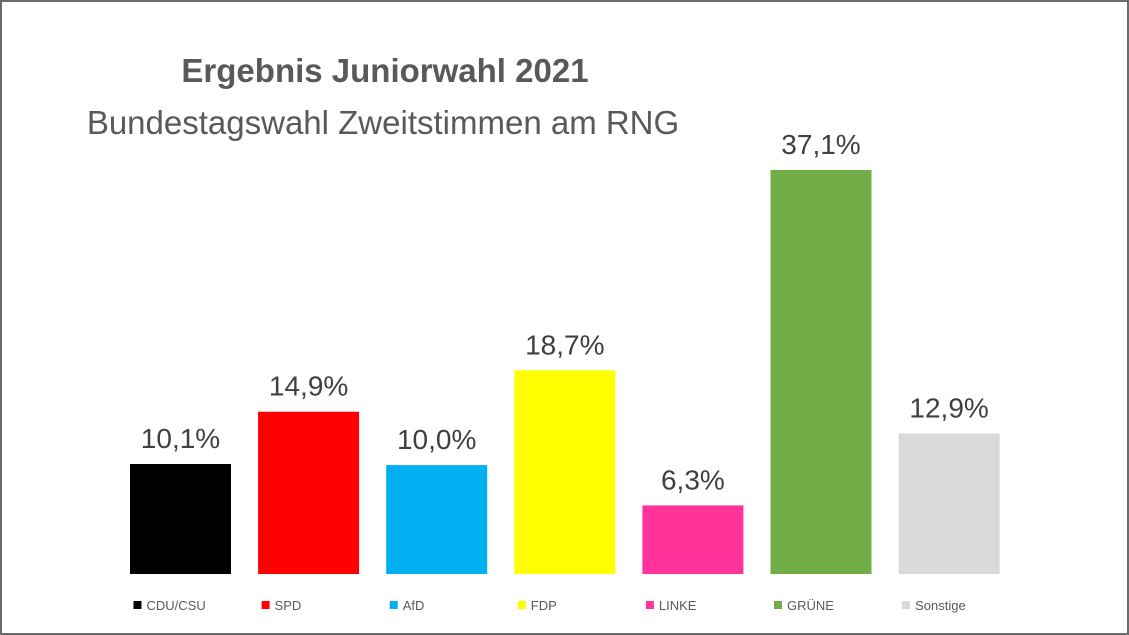  I want to click on legend-swatch-gr-ne, so click(778, 605).